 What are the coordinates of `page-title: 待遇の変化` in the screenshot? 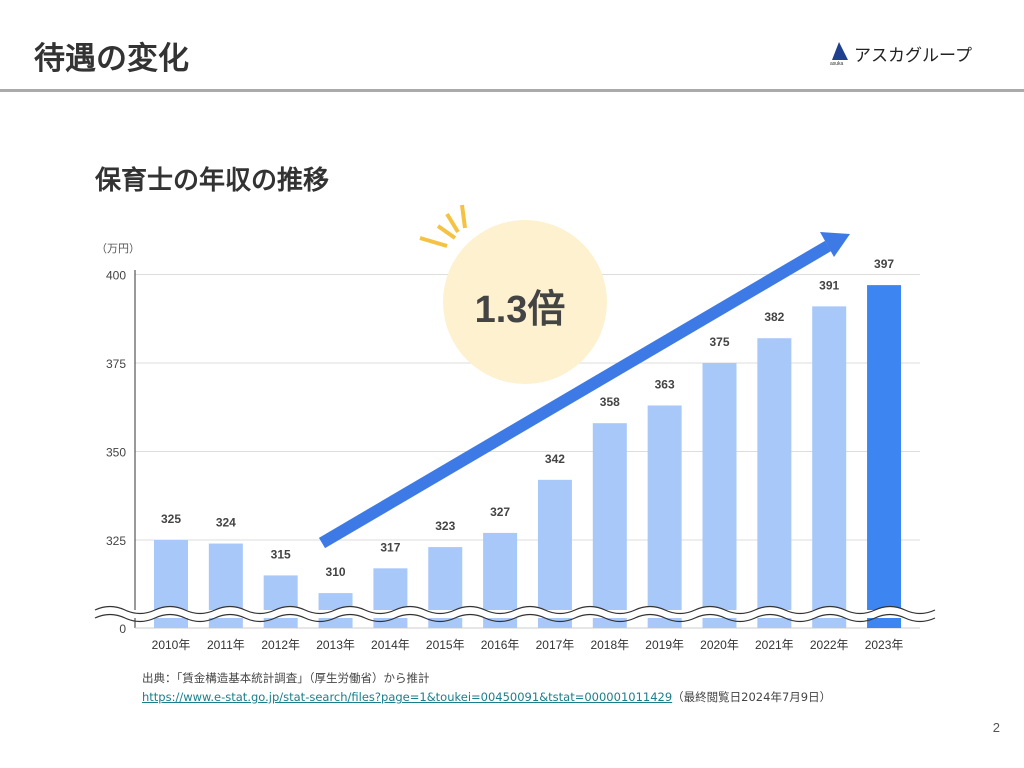 It's located at (111, 59).